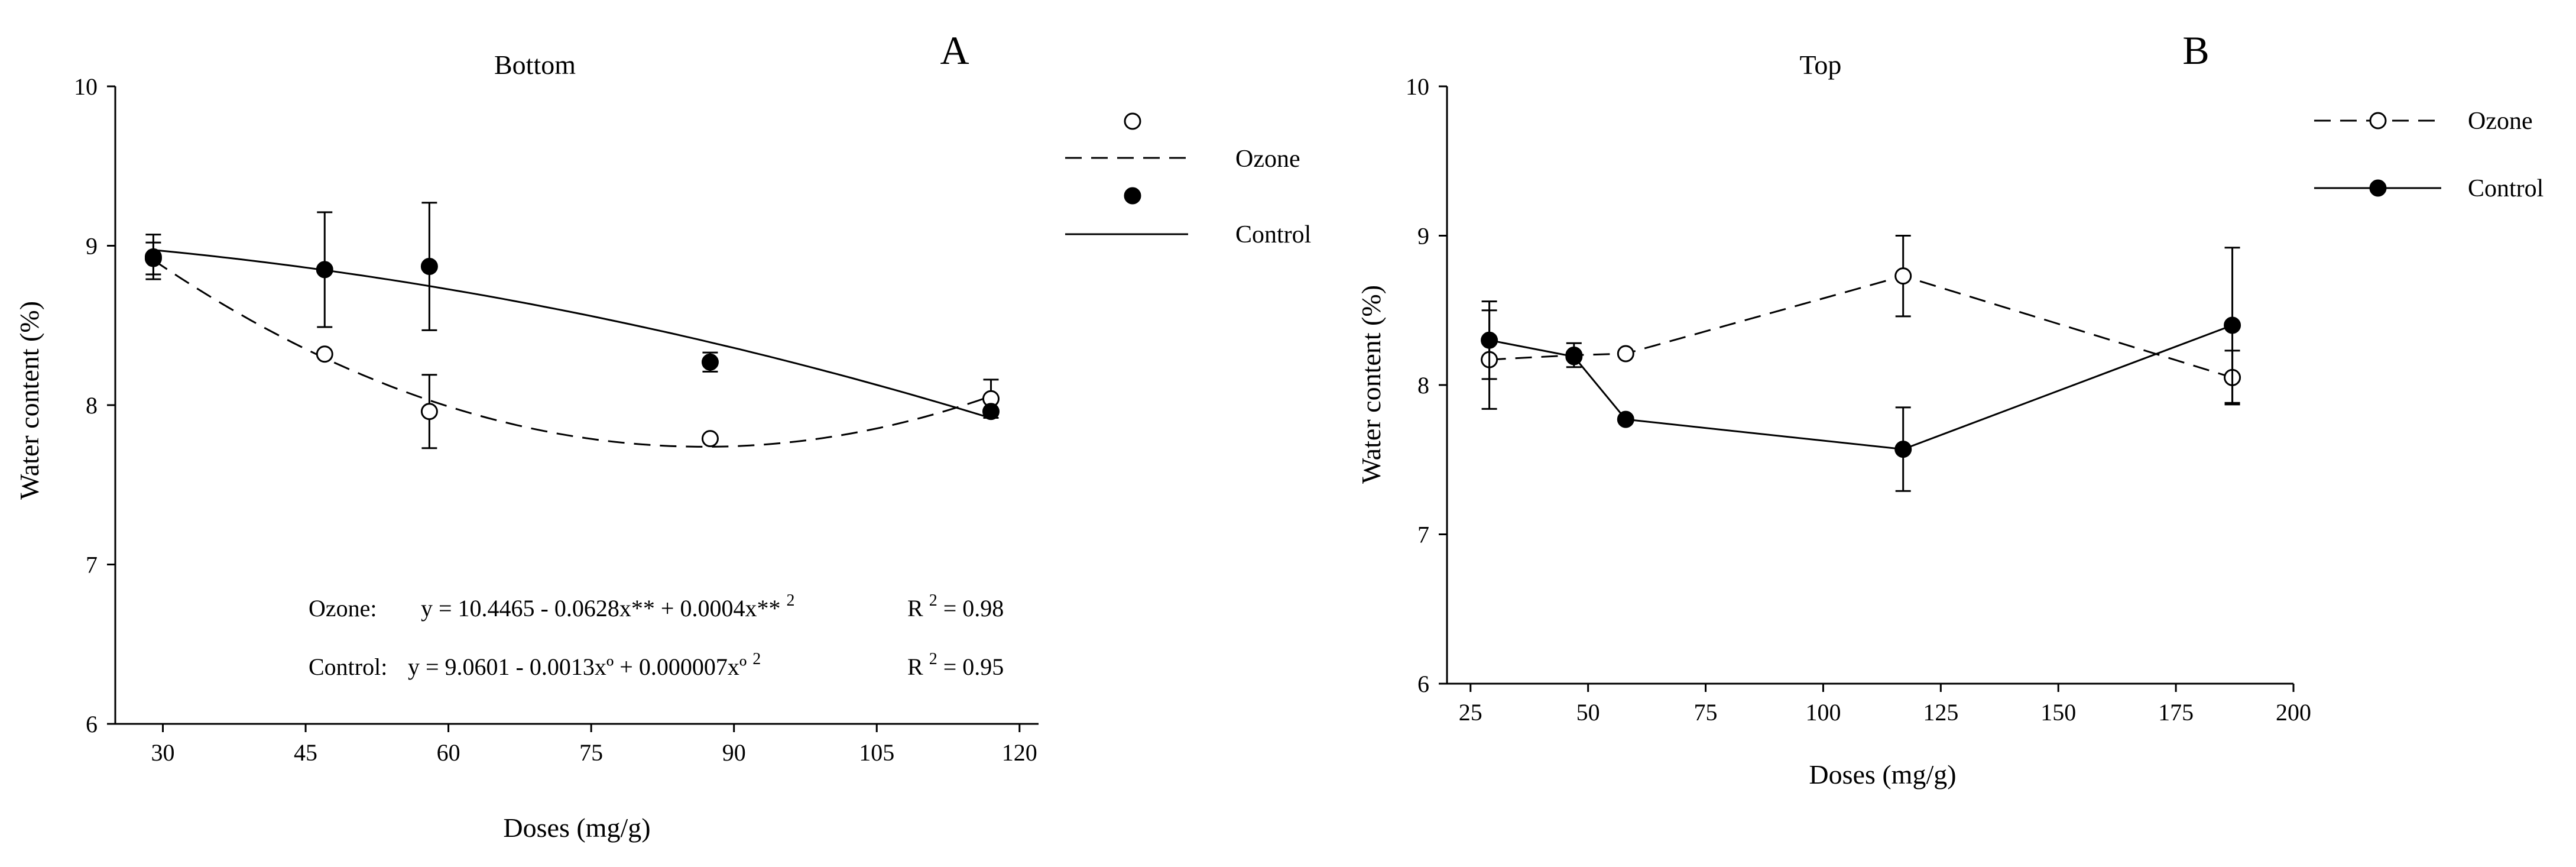  Describe the element at coordinates (92, 565) in the screenshot. I see `panel-a-y-tick-label: 7` at that location.